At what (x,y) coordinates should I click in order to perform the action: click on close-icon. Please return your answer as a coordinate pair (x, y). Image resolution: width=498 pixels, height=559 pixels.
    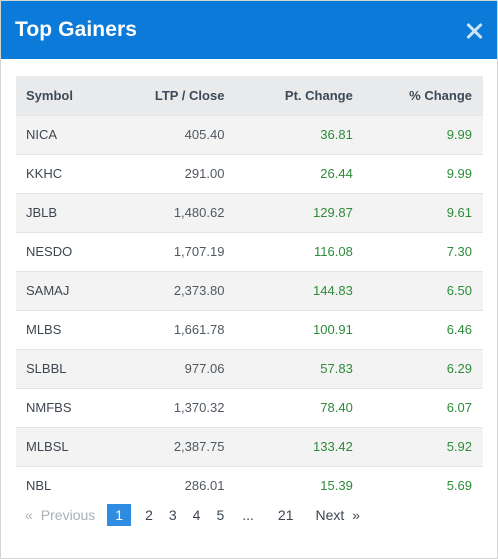
    Looking at the image, I should click on (474, 31).